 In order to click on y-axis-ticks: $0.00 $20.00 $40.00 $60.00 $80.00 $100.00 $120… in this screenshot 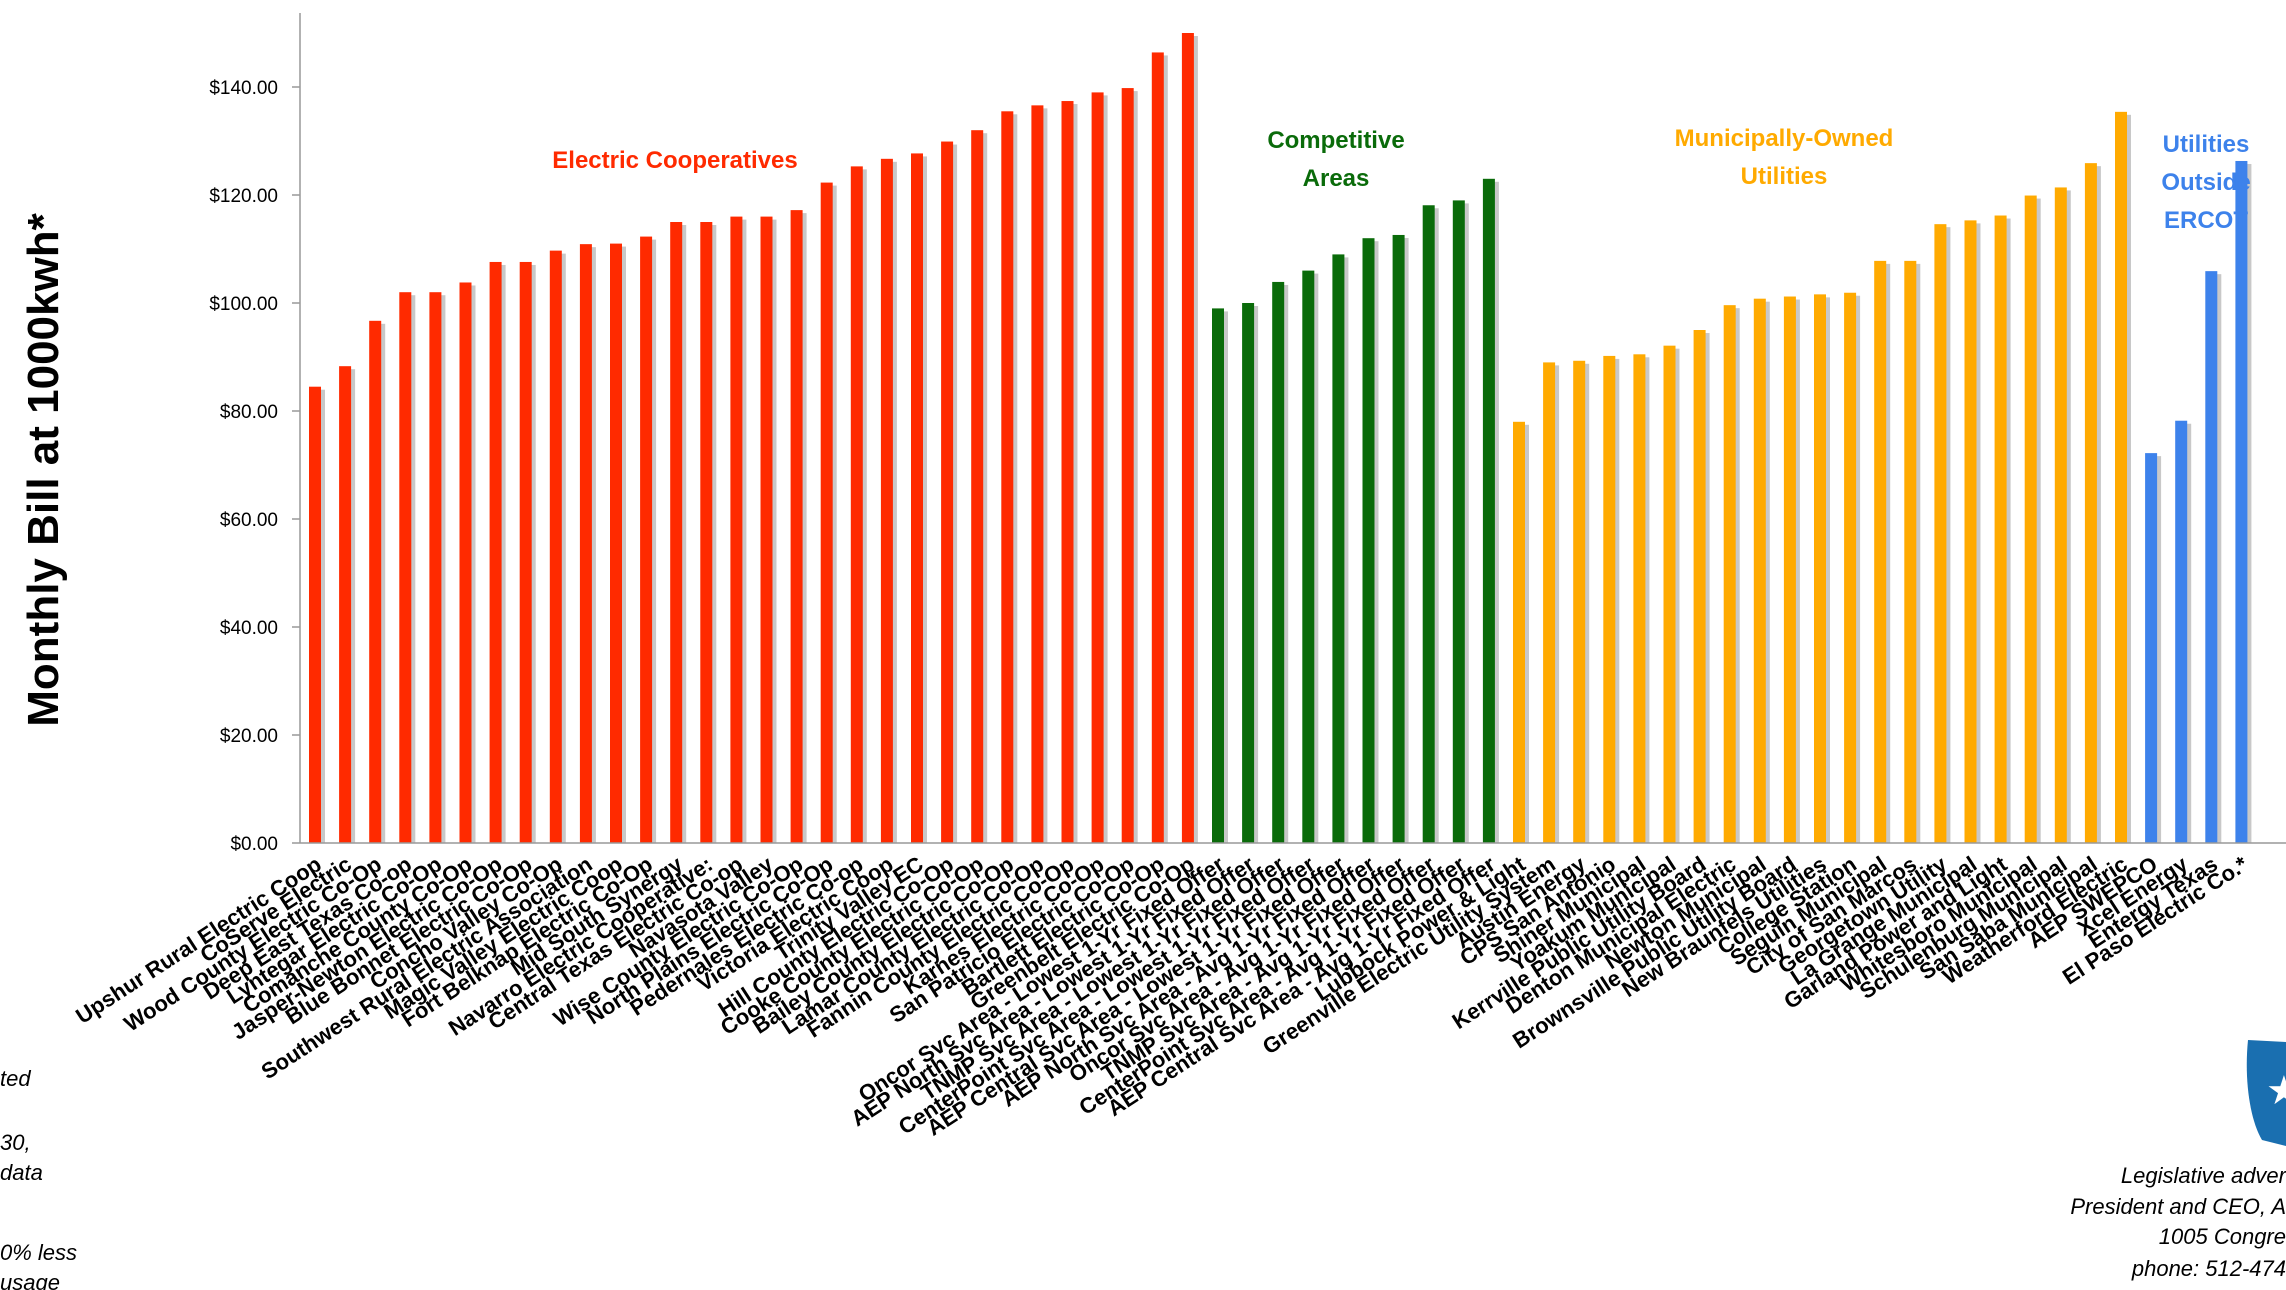, I will do `click(255, 434)`.